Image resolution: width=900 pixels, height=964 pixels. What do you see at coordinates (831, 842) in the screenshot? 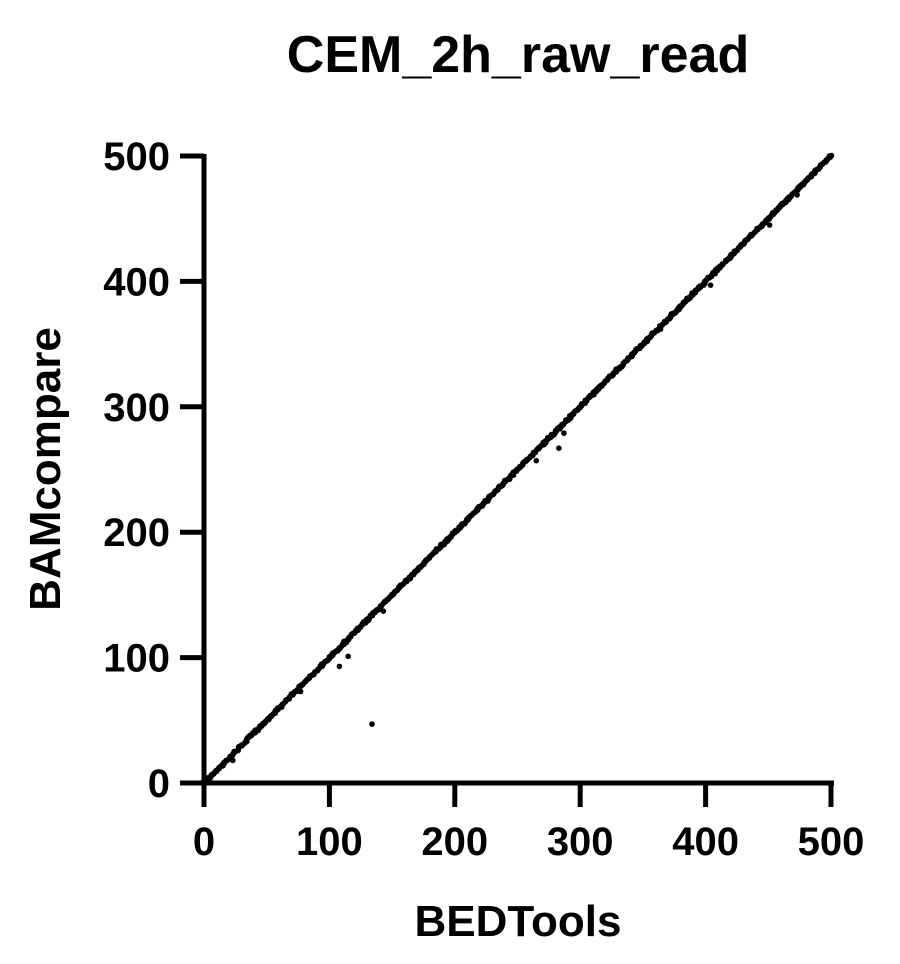
I see `x-tick-label: 500` at bounding box center [831, 842].